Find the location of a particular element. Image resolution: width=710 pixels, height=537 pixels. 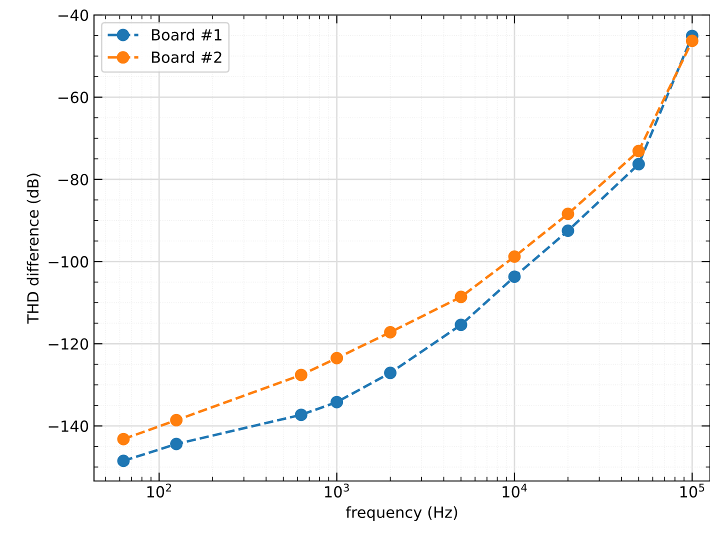

y-tick-label: −40 is located at coordinates (73, 15).